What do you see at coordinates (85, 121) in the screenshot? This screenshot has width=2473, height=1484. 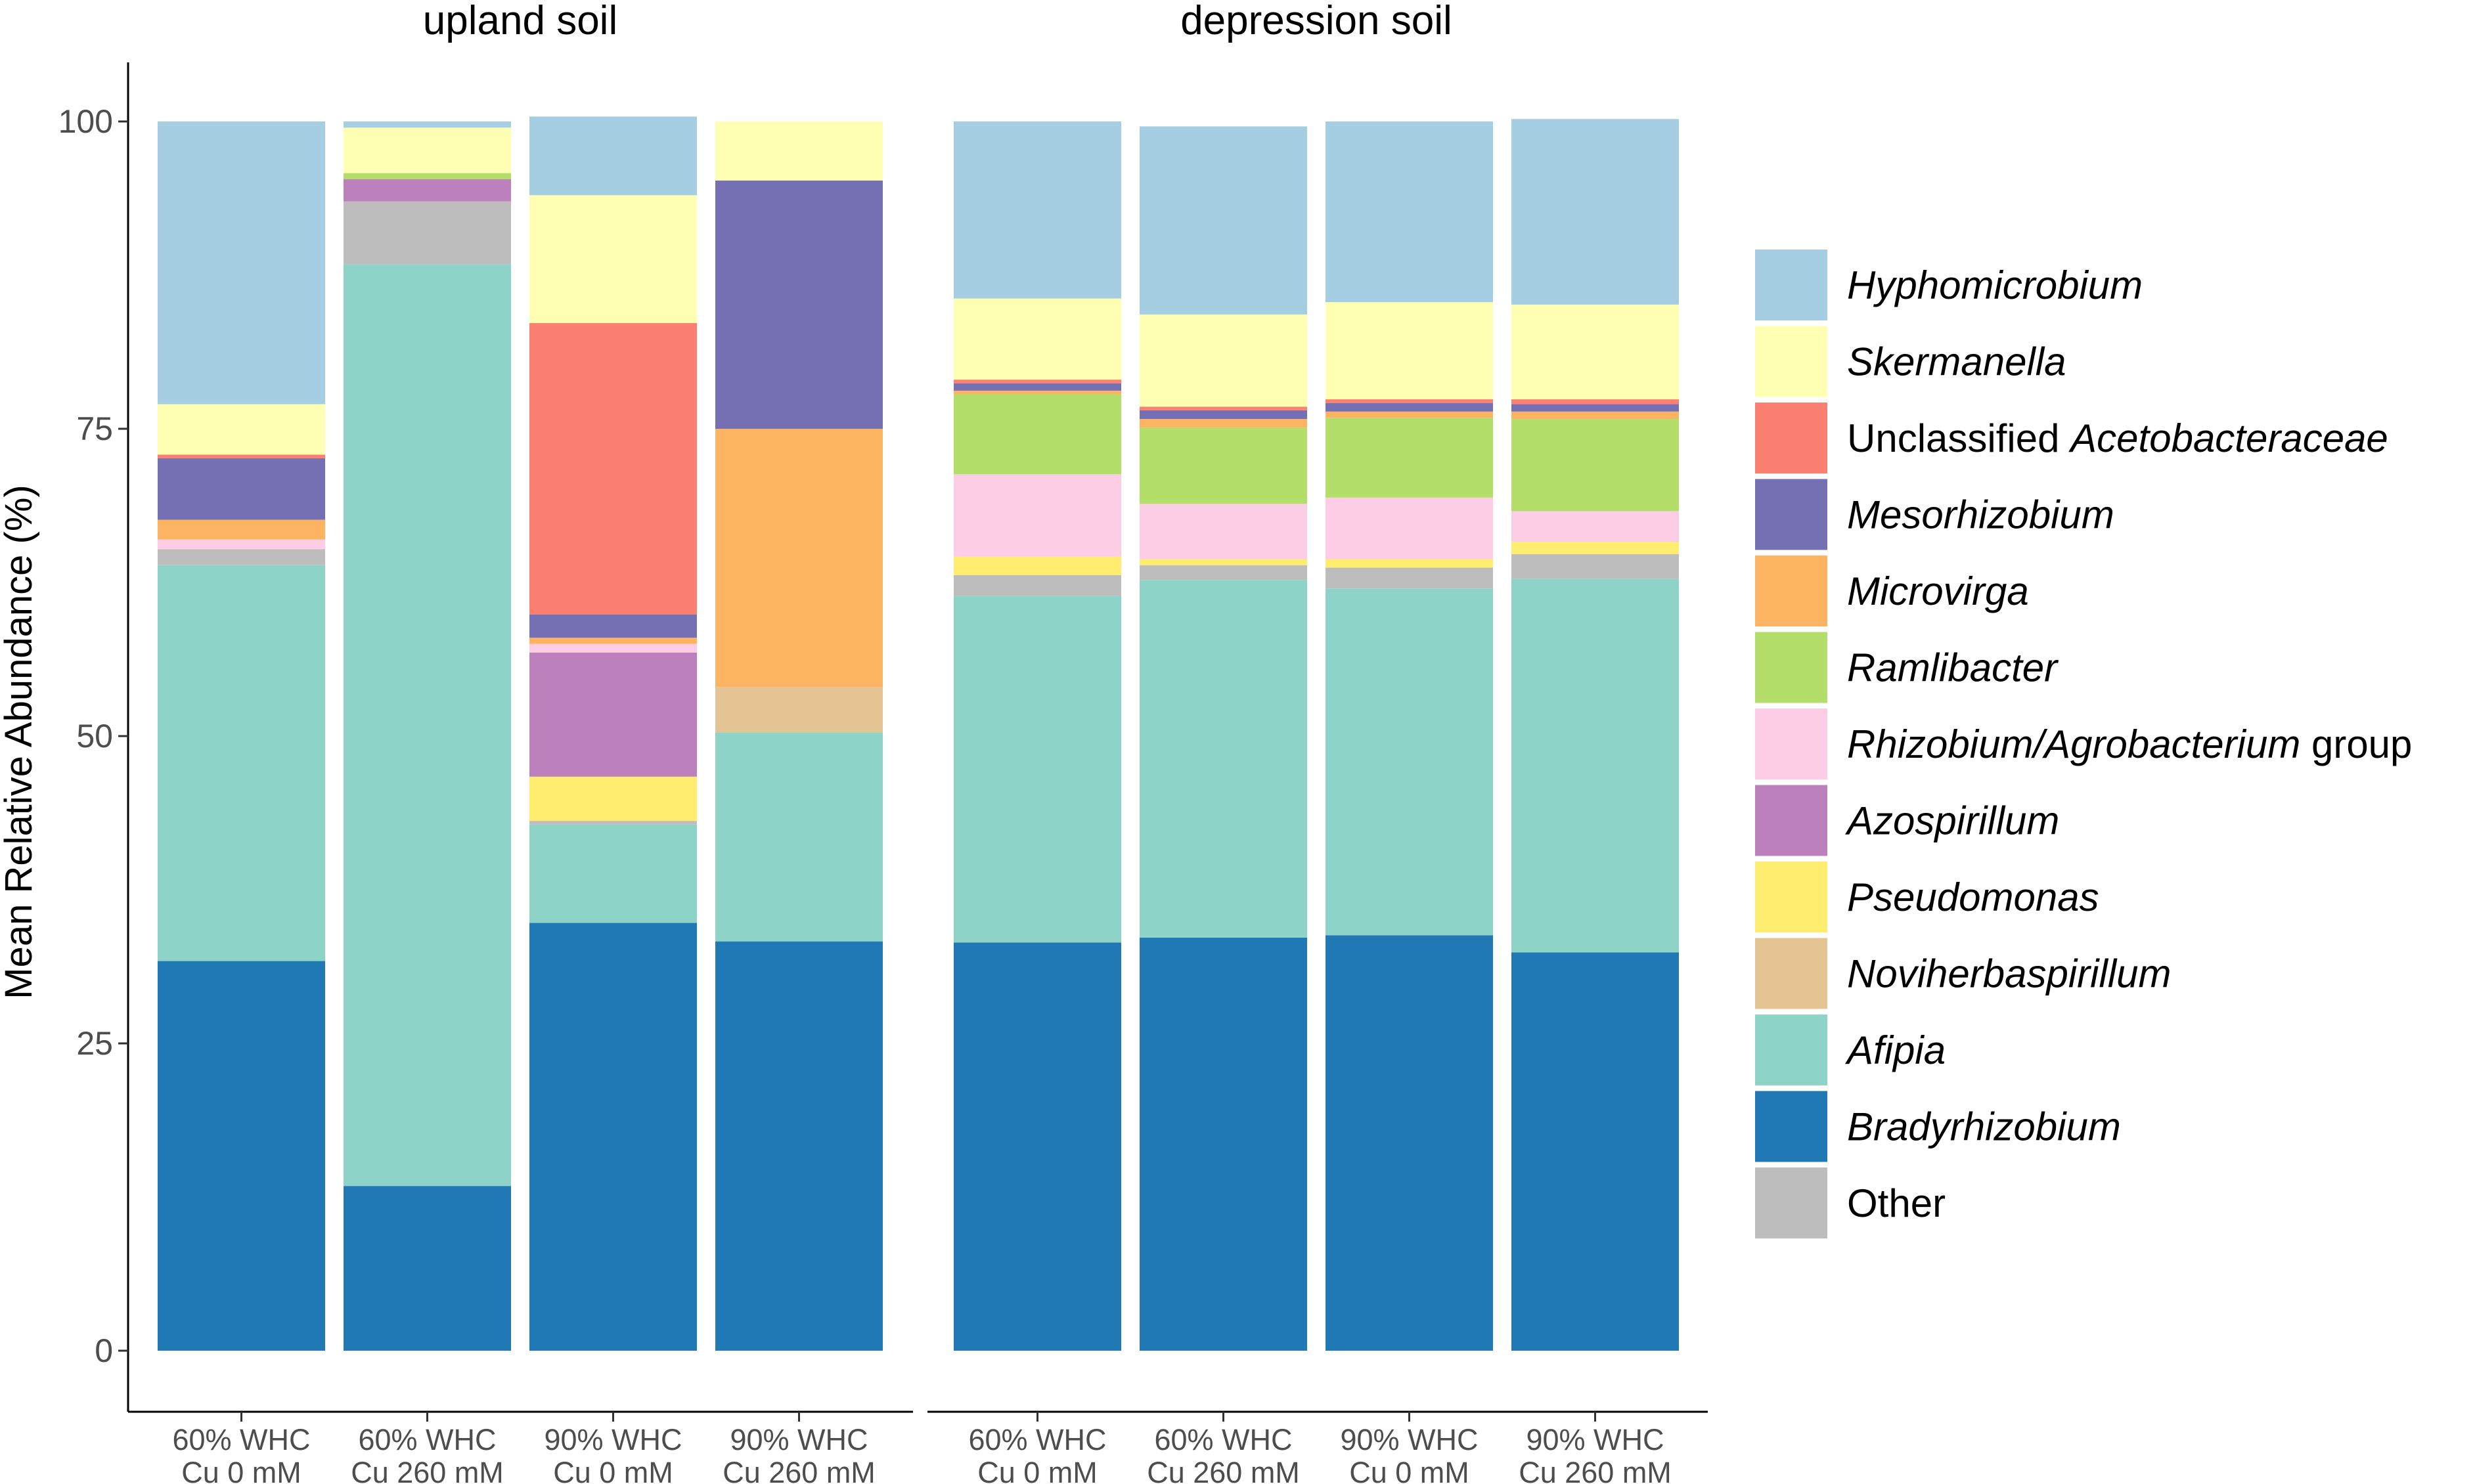 I see `y-tick-label: 100` at bounding box center [85, 121].